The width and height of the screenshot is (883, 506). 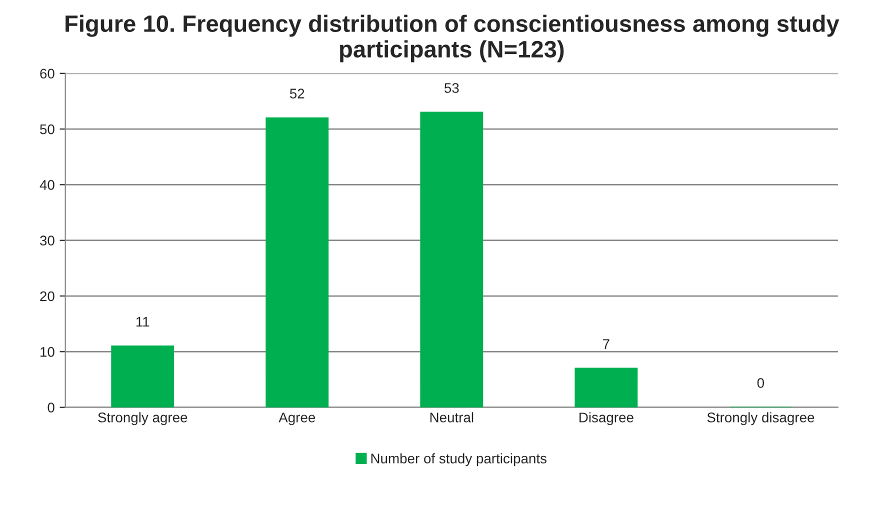 I want to click on data-label: 7, so click(x=606, y=344).